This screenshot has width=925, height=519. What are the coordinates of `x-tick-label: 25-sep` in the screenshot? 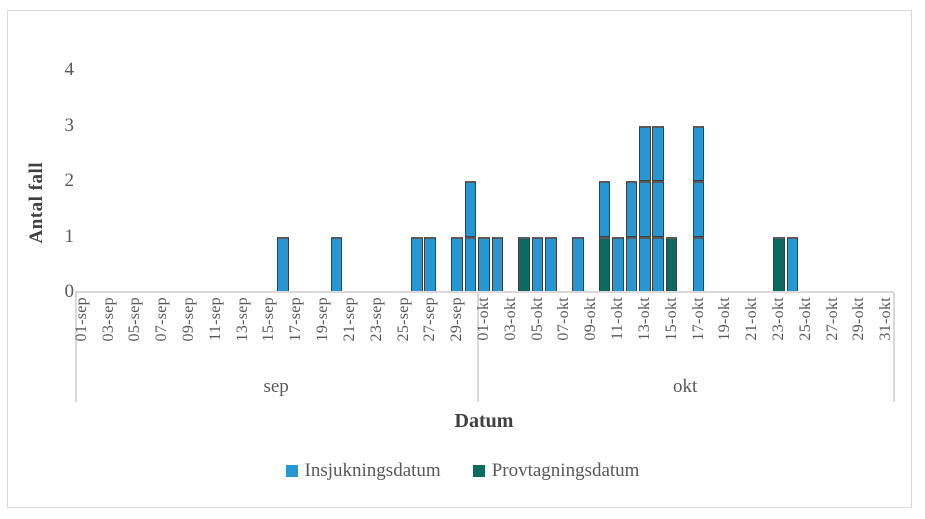 It's located at (403, 319).